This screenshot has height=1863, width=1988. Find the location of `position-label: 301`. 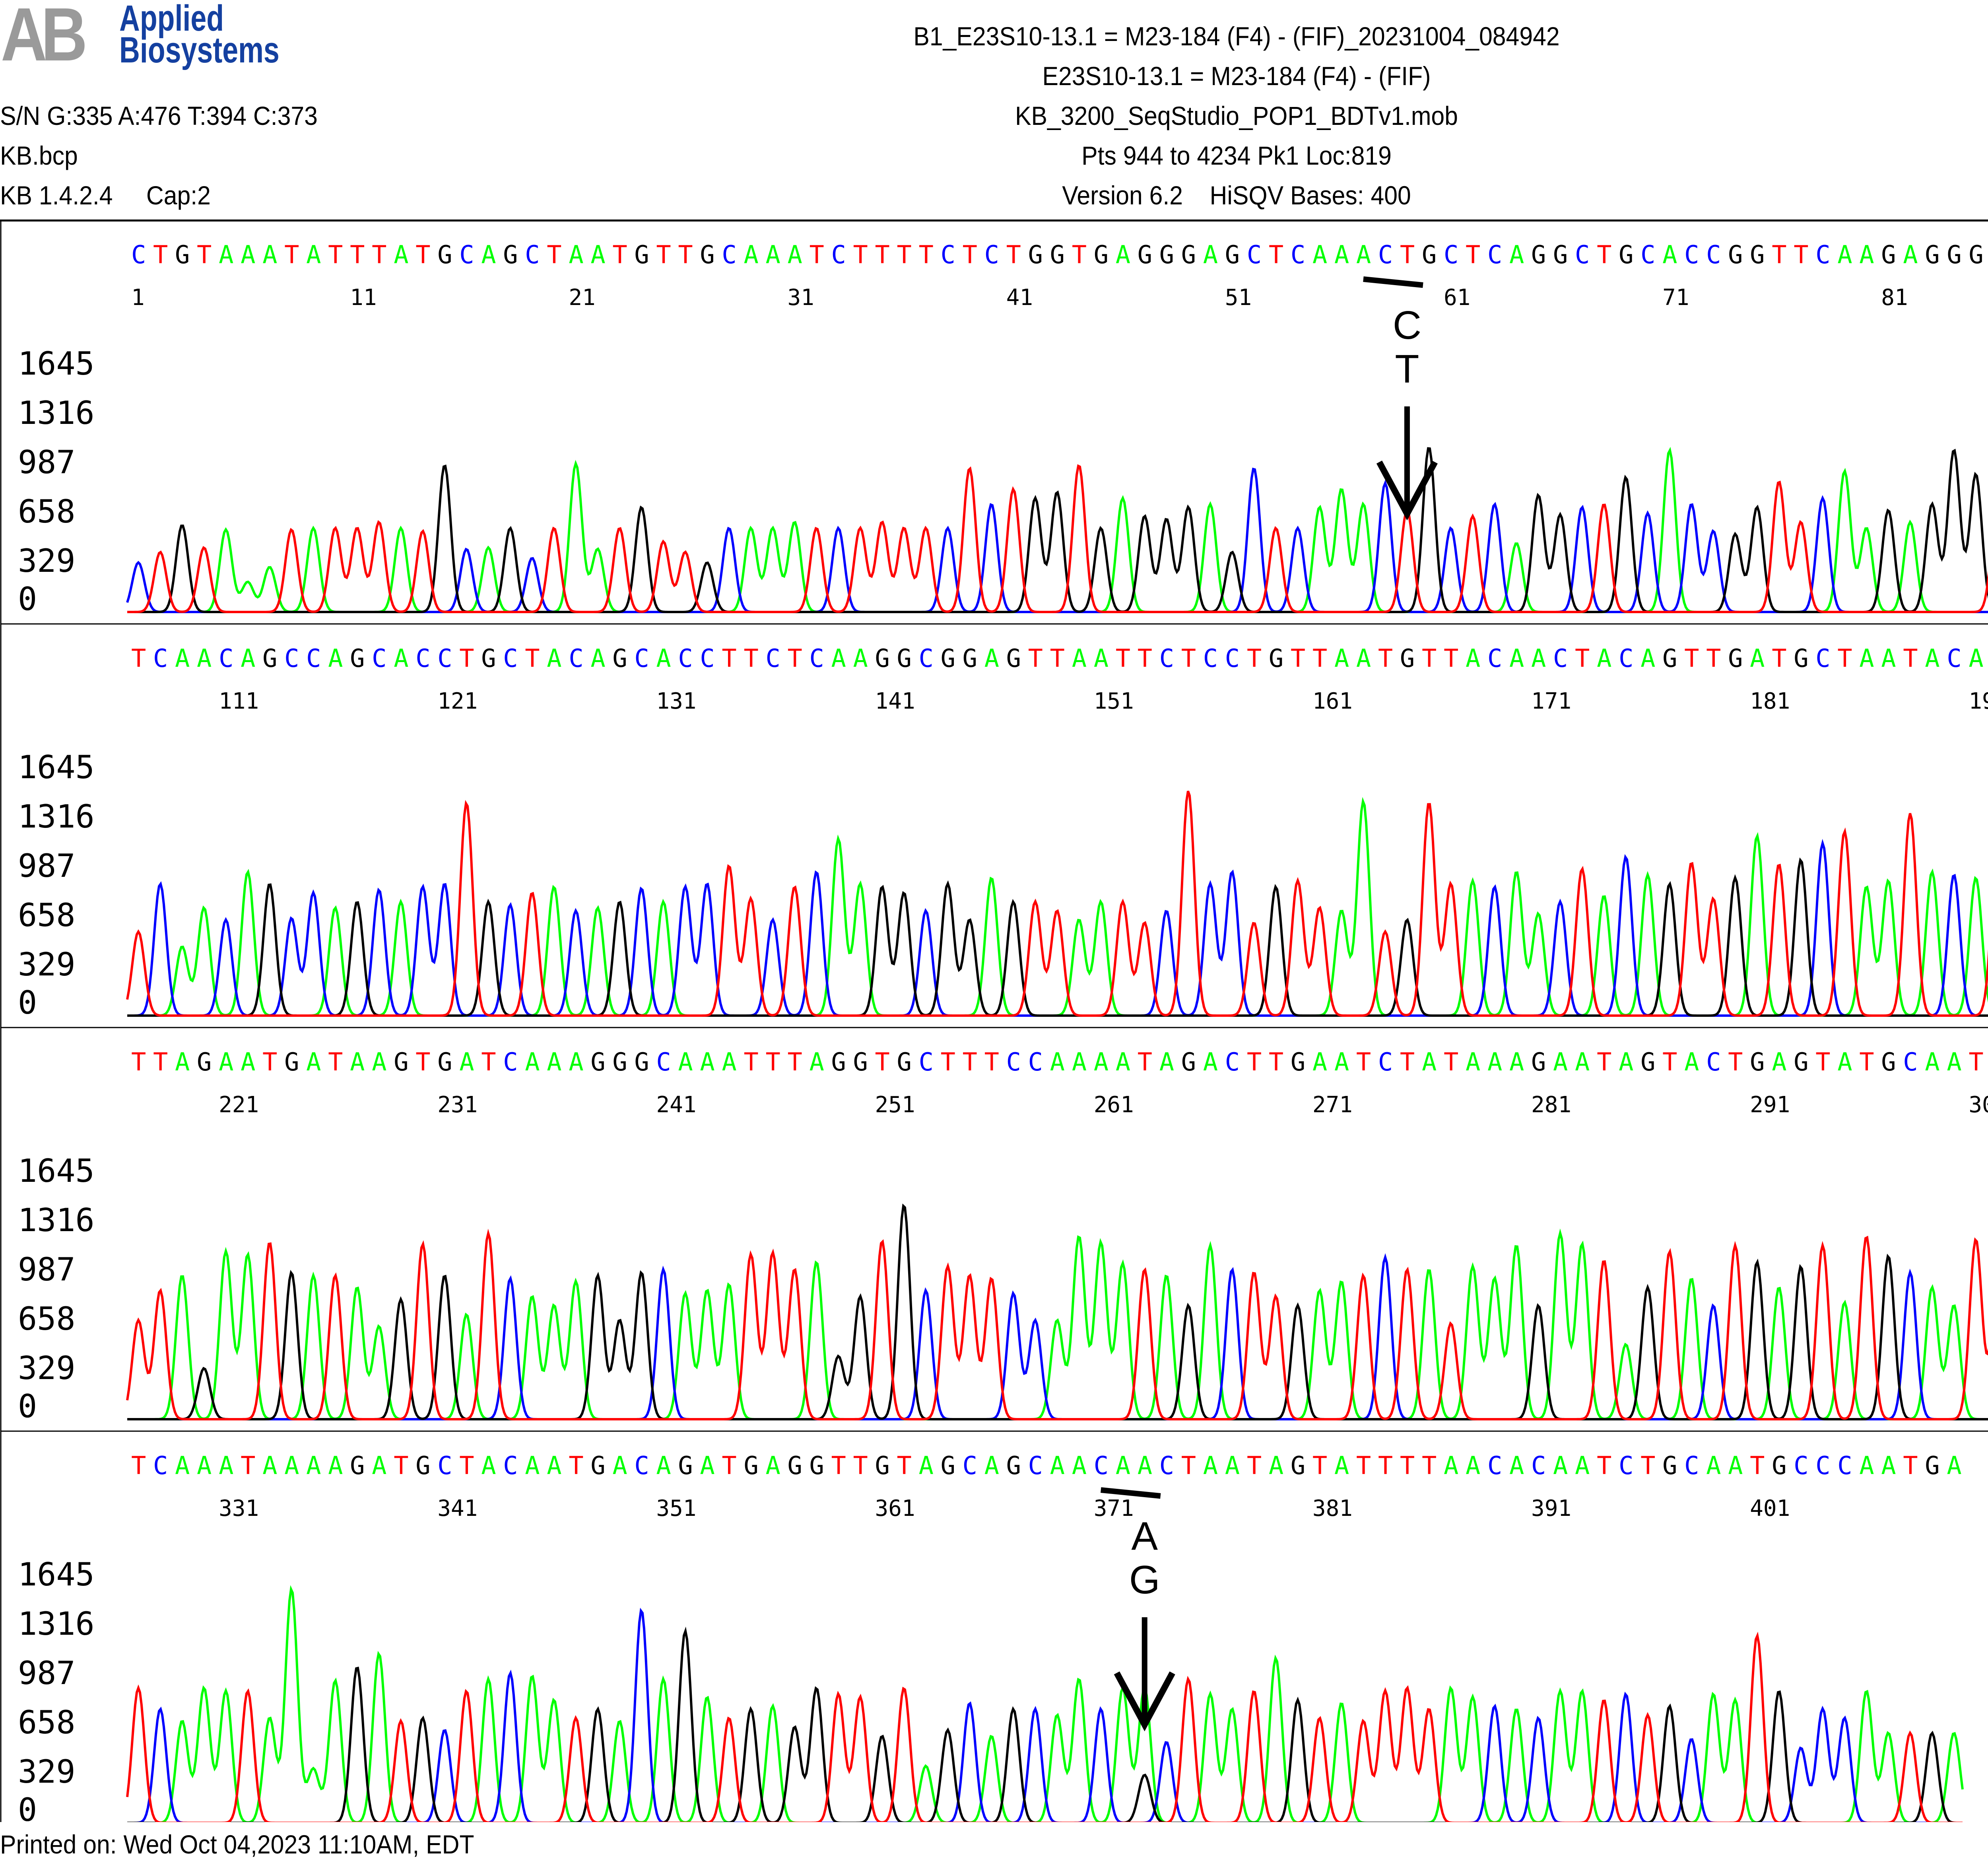

position-label: 301 is located at coordinates (1978, 1105).